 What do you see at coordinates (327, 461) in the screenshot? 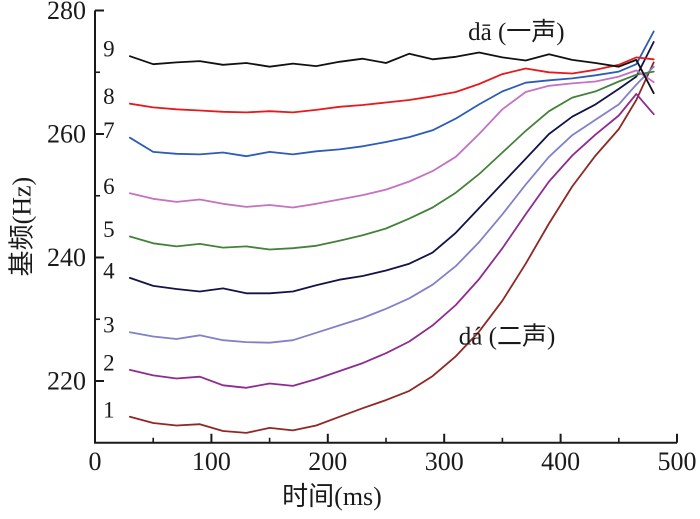
I see `x-tick-label: 200` at bounding box center [327, 461].